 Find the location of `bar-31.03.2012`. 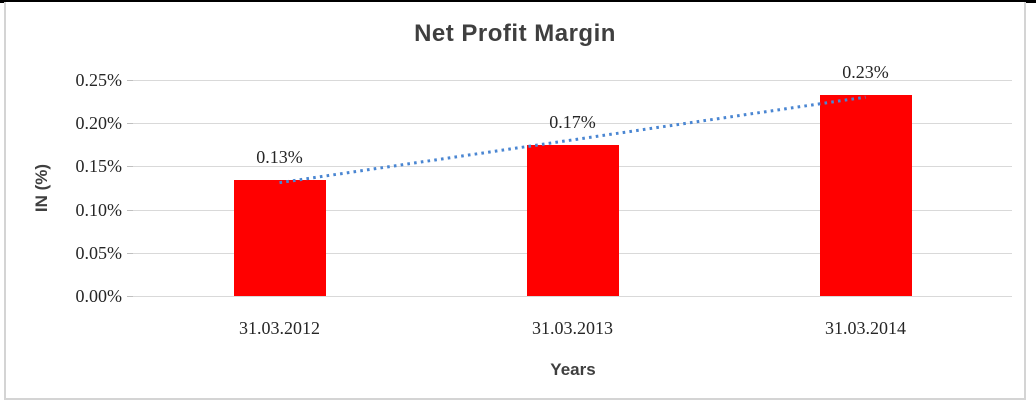

bar-31.03.2012 is located at coordinates (279, 238).